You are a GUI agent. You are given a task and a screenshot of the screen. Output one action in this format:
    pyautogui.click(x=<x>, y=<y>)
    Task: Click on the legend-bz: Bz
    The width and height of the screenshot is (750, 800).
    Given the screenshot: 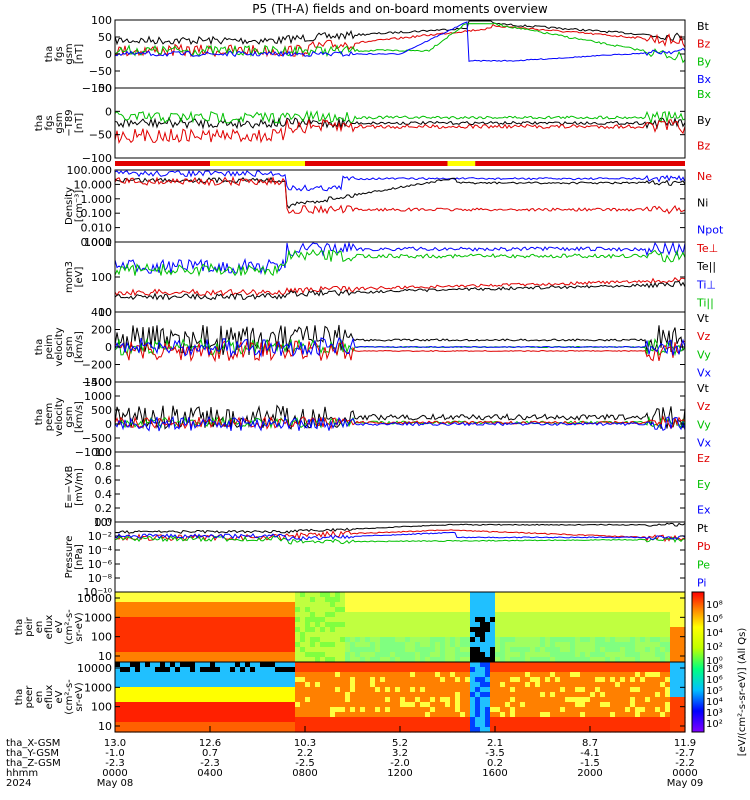 What is the action you would take?
    pyautogui.click(x=704, y=146)
    